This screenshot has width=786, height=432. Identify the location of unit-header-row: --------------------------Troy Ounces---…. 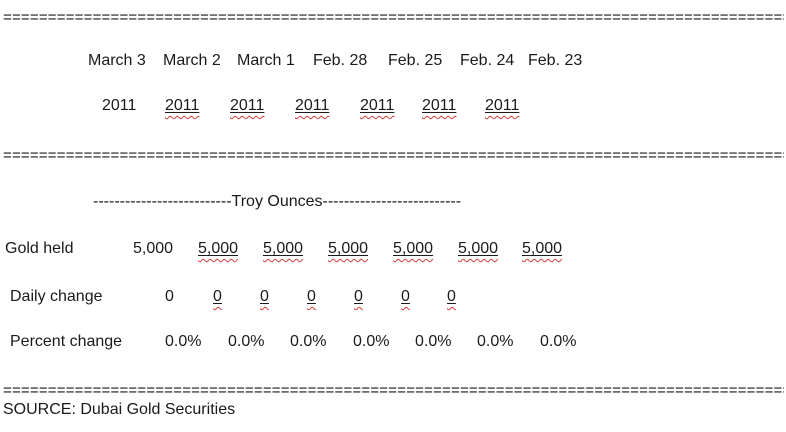
(393, 202).